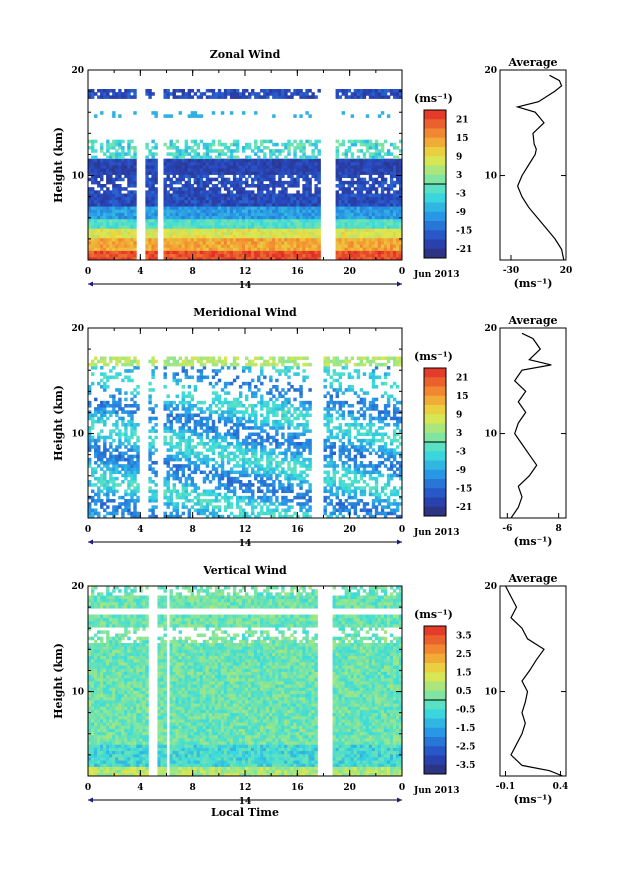 The image size is (619, 873). I want to click on colorbar-tick-label: 21, so click(462, 120).